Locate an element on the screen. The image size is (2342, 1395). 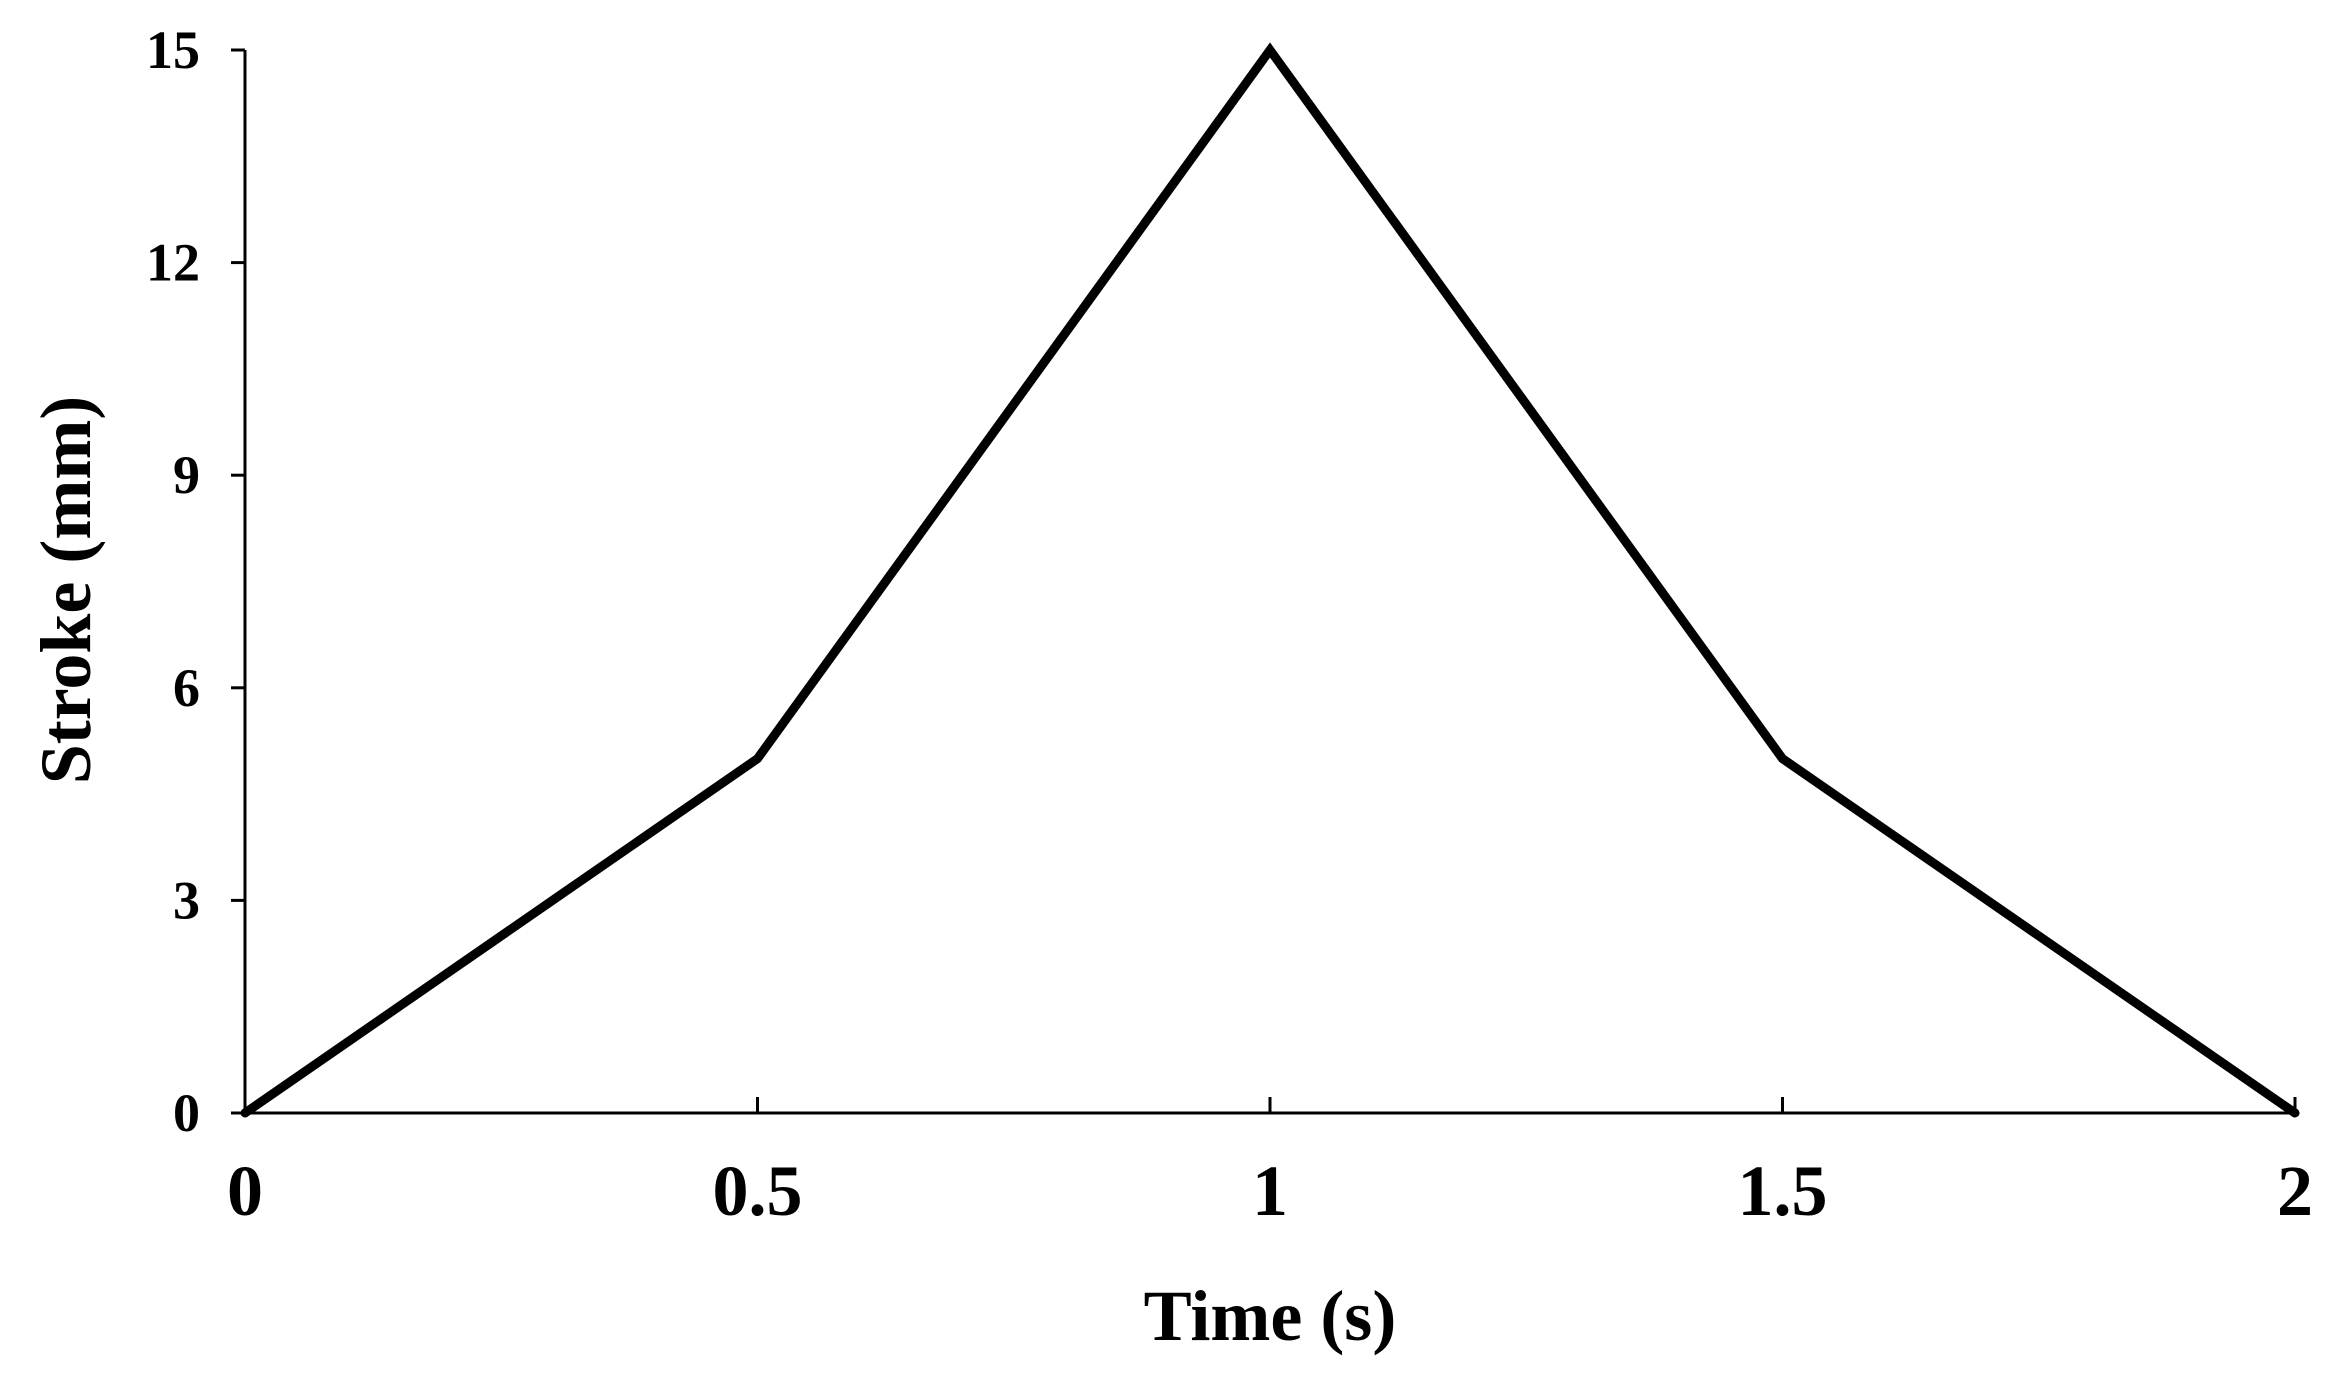
y-axis-title: Stroke (mm) is located at coordinates (66, 590).